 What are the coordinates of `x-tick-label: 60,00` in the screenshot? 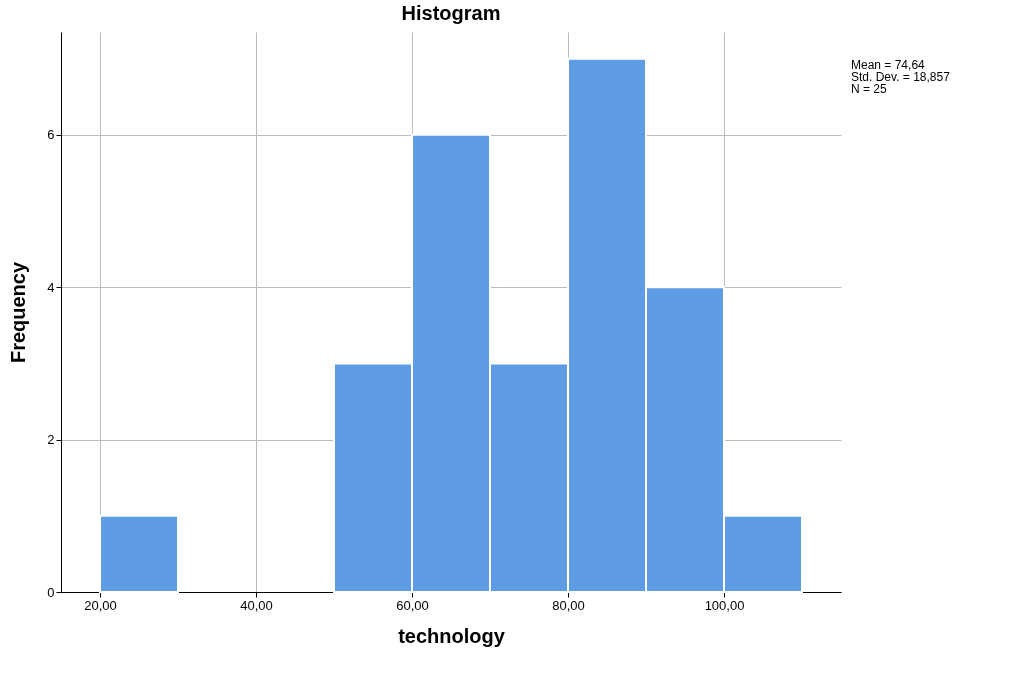 It's located at (412, 605).